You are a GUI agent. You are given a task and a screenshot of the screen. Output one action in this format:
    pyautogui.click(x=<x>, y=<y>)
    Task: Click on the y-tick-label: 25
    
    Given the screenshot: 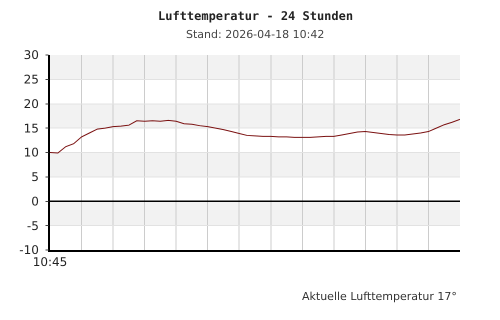 What is the action you would take?
    pyautogui.click(x=31, y=79)
    